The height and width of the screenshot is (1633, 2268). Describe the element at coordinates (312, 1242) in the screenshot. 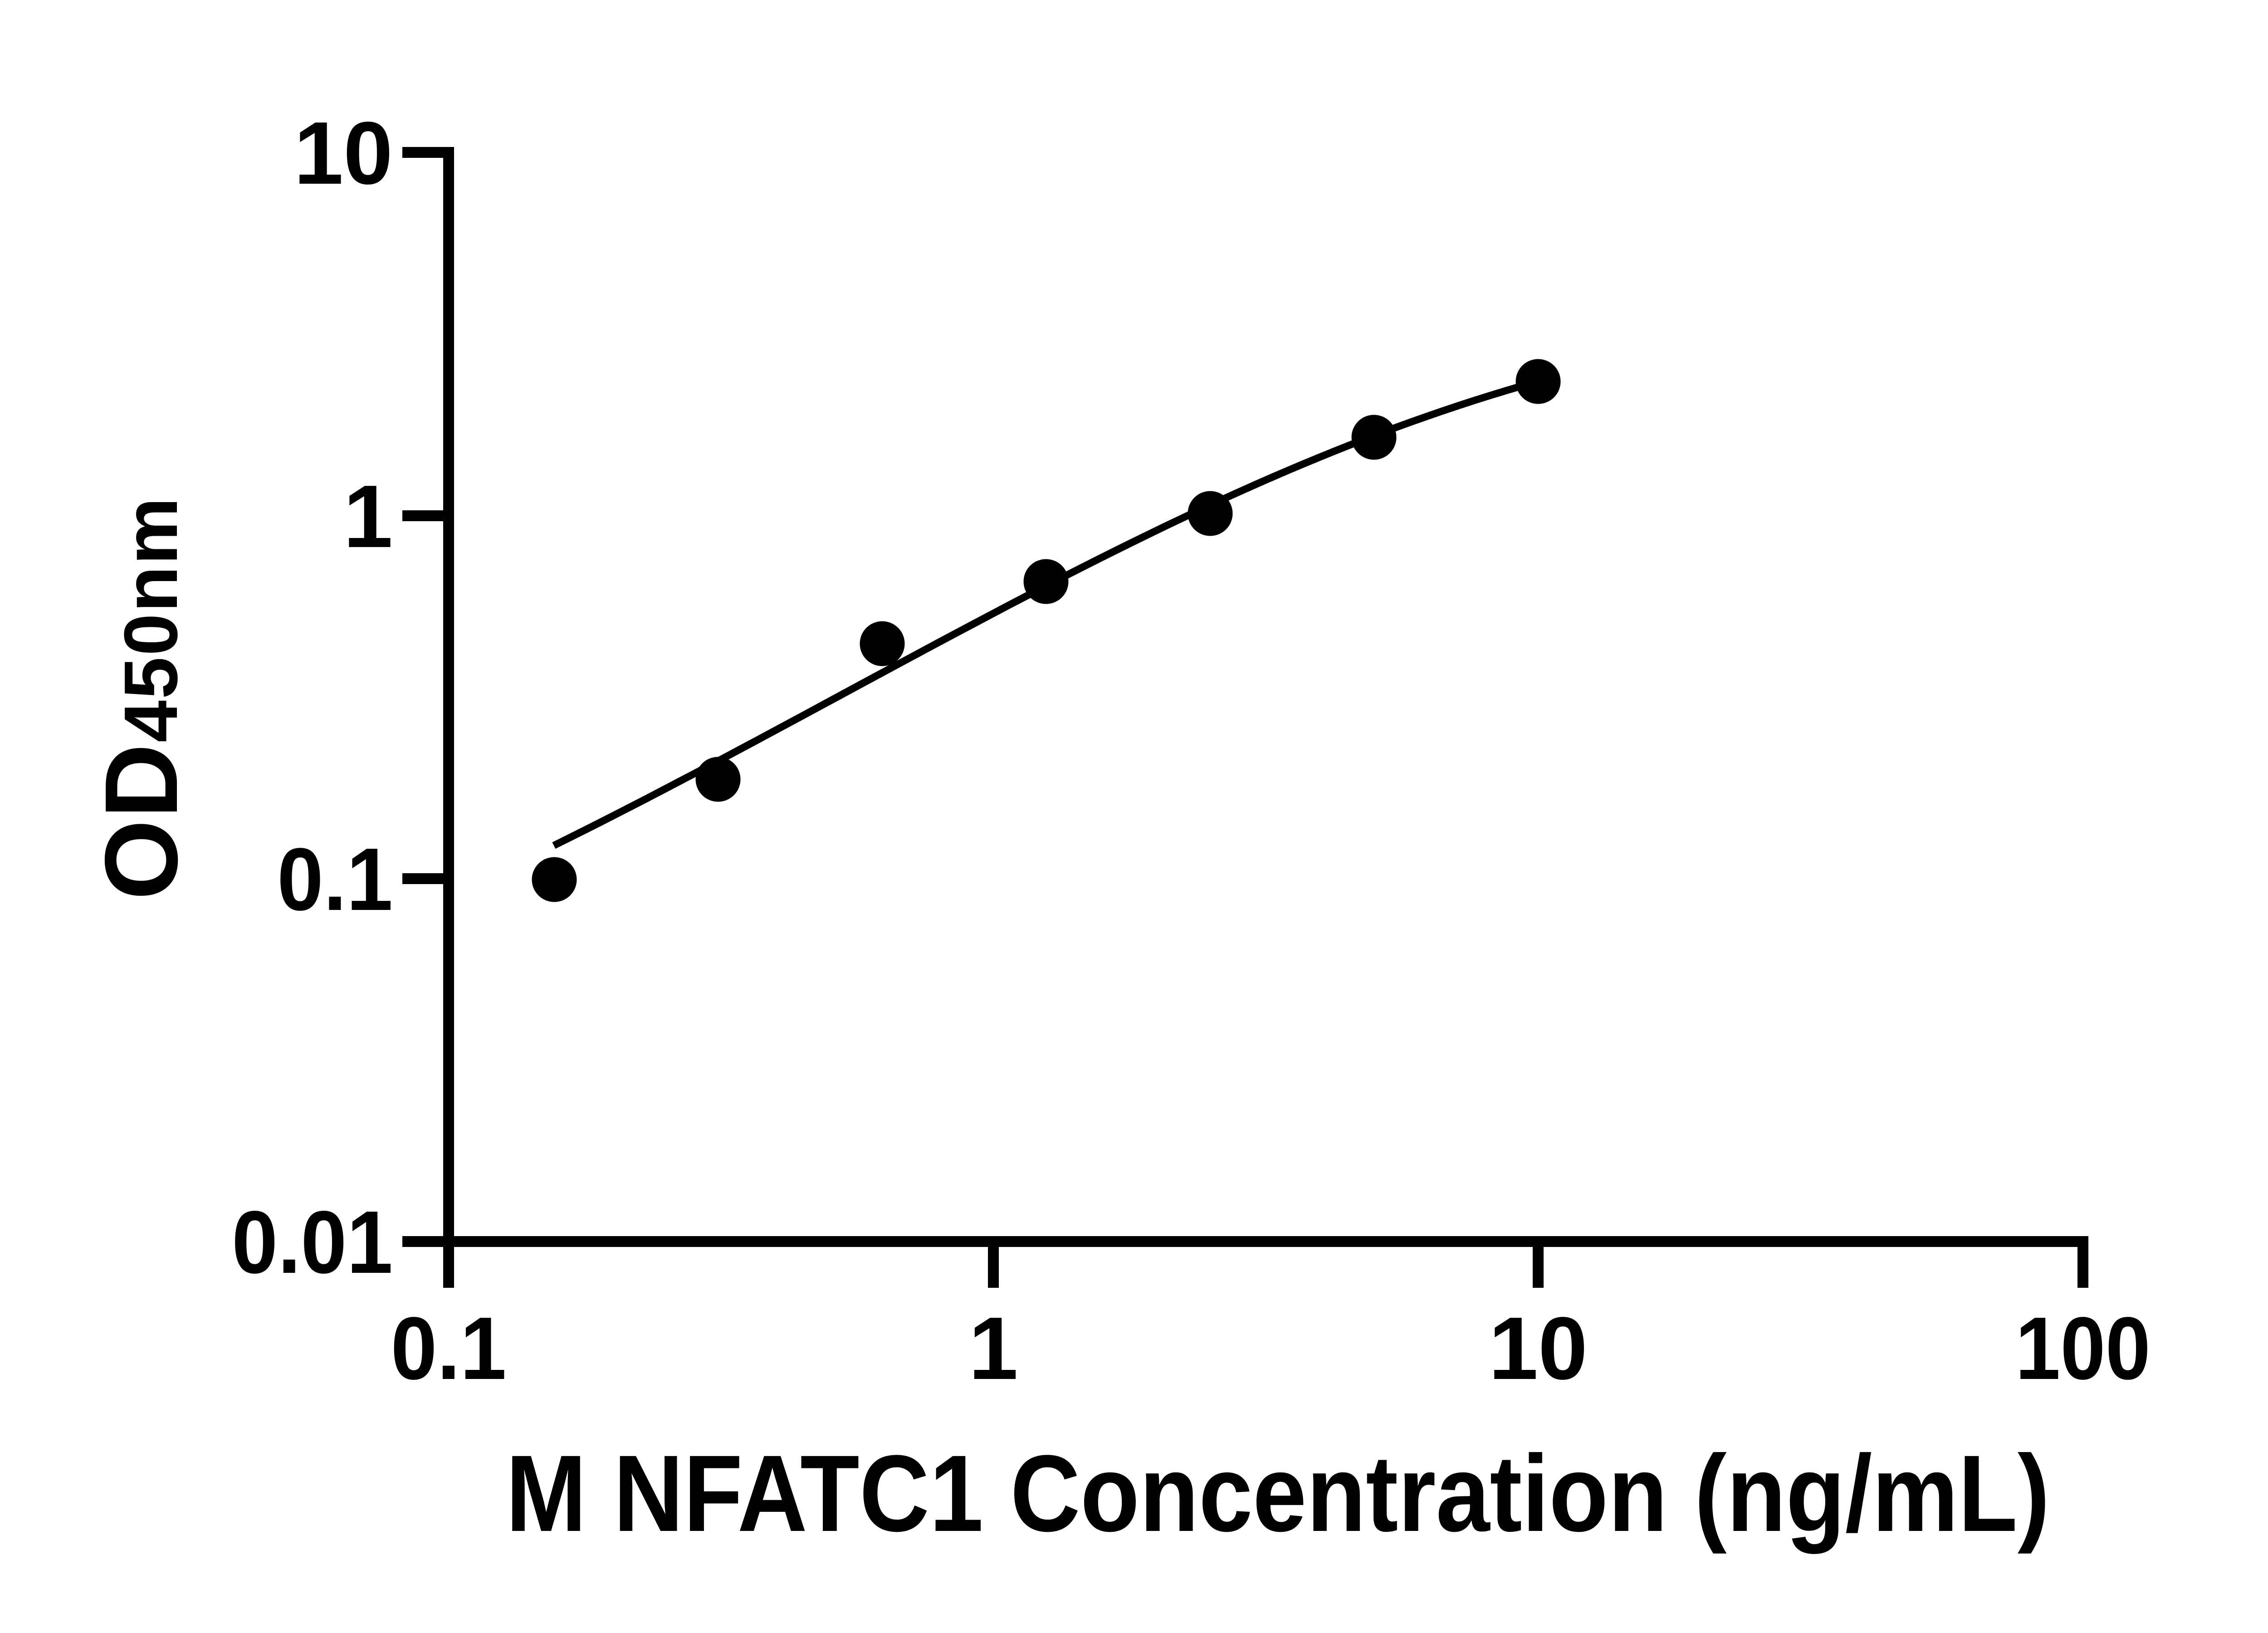

I see `svg-text: 0.01` at that location.